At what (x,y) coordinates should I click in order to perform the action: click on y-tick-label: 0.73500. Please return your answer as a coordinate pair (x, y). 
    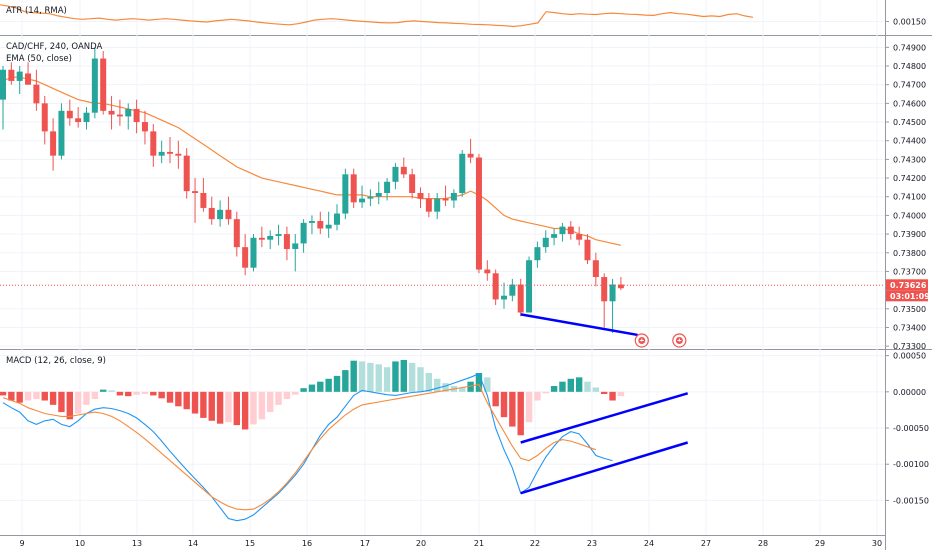
    Looking at the image, I should click on (909, 309).